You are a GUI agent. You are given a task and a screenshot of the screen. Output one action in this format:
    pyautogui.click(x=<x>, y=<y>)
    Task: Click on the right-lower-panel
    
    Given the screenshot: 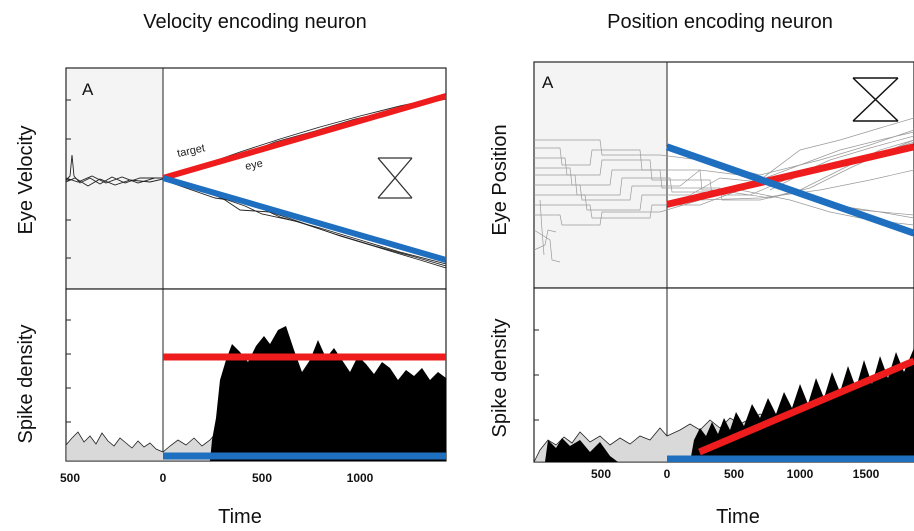 What is the action you would take?
    pyautogui.click(x=723, y=375)
    